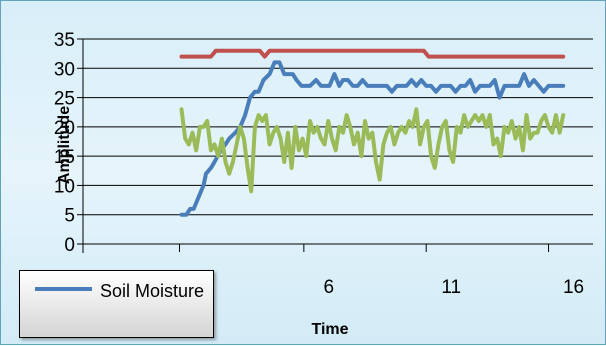  Describe the element at coordinates (64, 99) in the screenshot. I see `y-tick-label-25: 25` at that location.